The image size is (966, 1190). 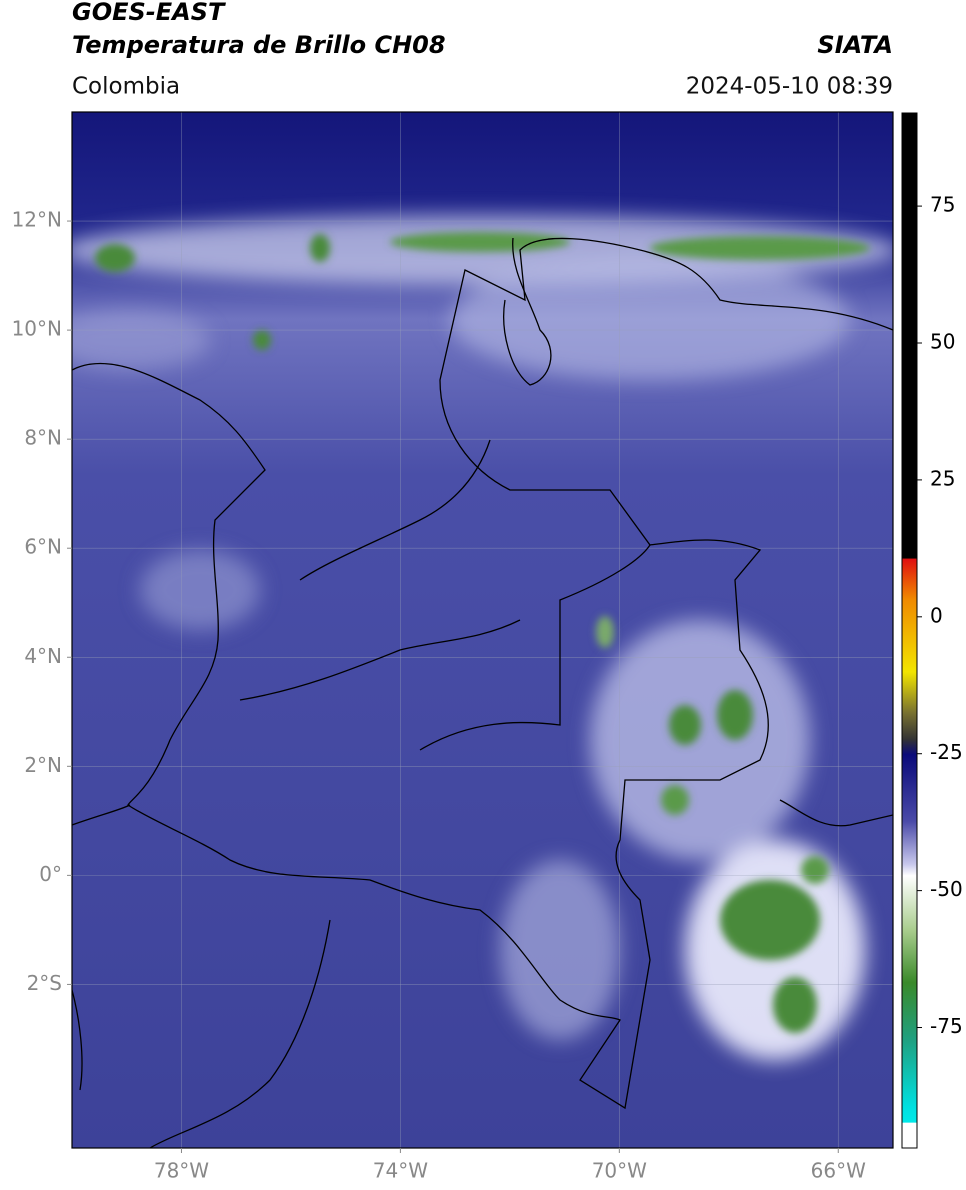 I want to click on timestamp: 2024-05-10 08:39, so click(x=789, y=87).